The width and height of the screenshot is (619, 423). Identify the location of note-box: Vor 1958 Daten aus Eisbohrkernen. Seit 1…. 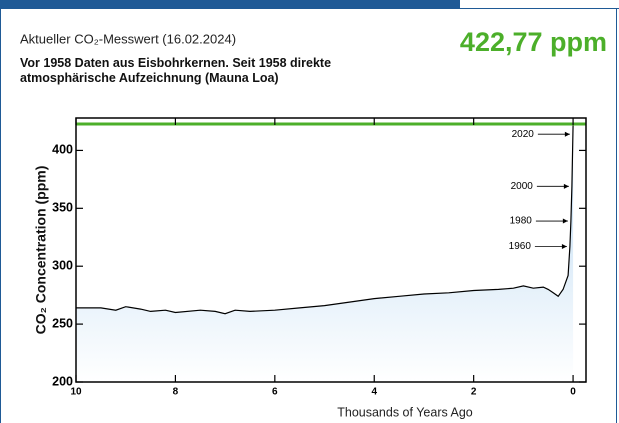
(176, 70).